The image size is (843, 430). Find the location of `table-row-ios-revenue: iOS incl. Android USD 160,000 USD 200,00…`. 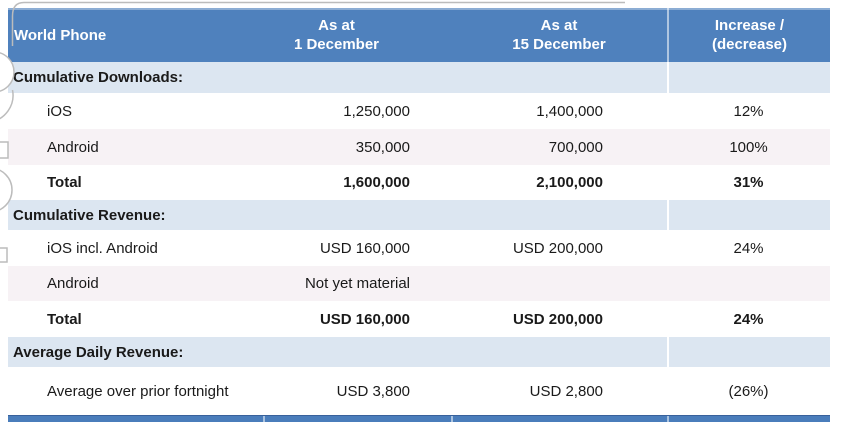

table-row-ios-revenue: iOS incl. Android USD 160,000 USD 200,00… is located at coordinates (419, 248).